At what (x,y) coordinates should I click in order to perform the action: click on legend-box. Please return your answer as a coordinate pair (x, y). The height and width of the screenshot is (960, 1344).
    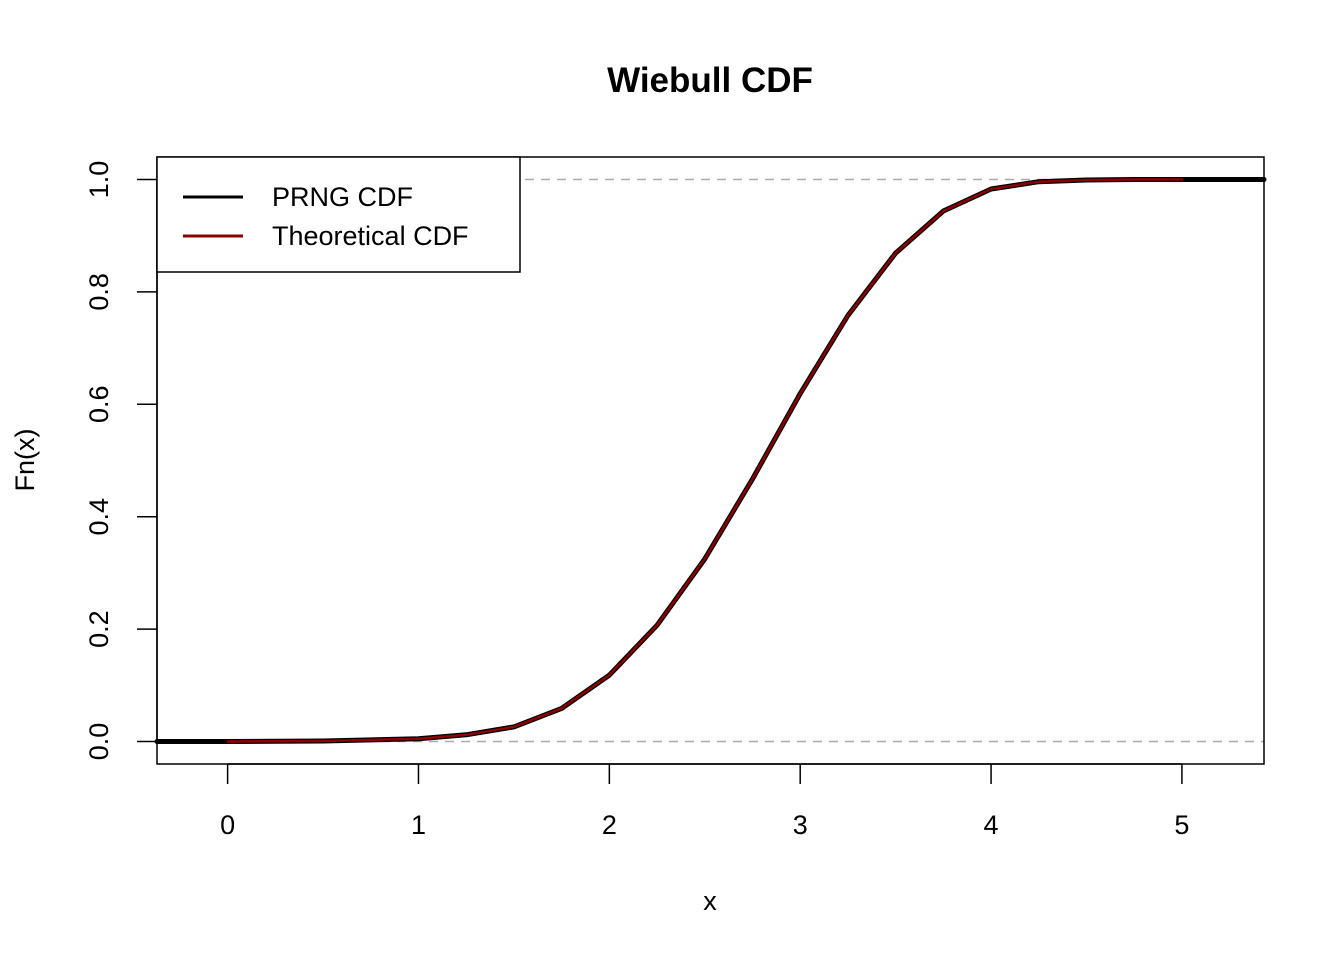
    Looking at the image, I should click on (338, 214).